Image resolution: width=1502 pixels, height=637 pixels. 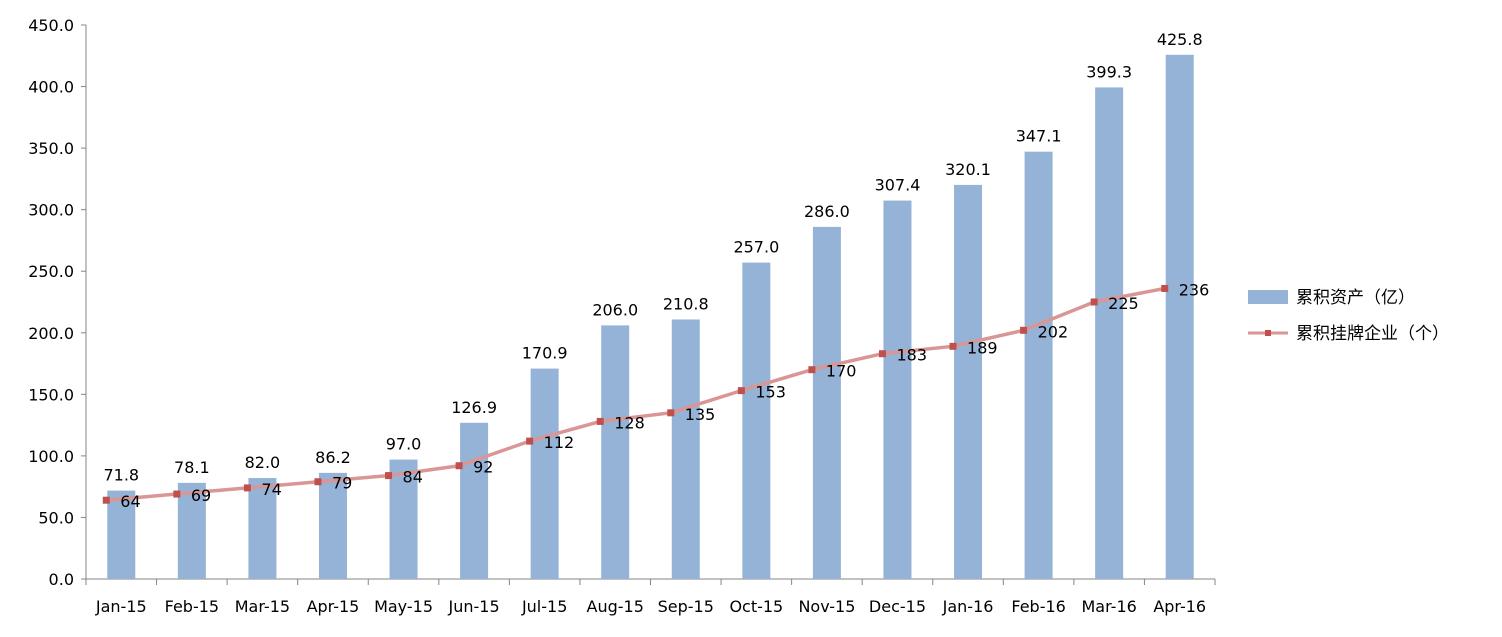 I want to click on x-tick-label: Apr-16, so click(x=1179, y=606).